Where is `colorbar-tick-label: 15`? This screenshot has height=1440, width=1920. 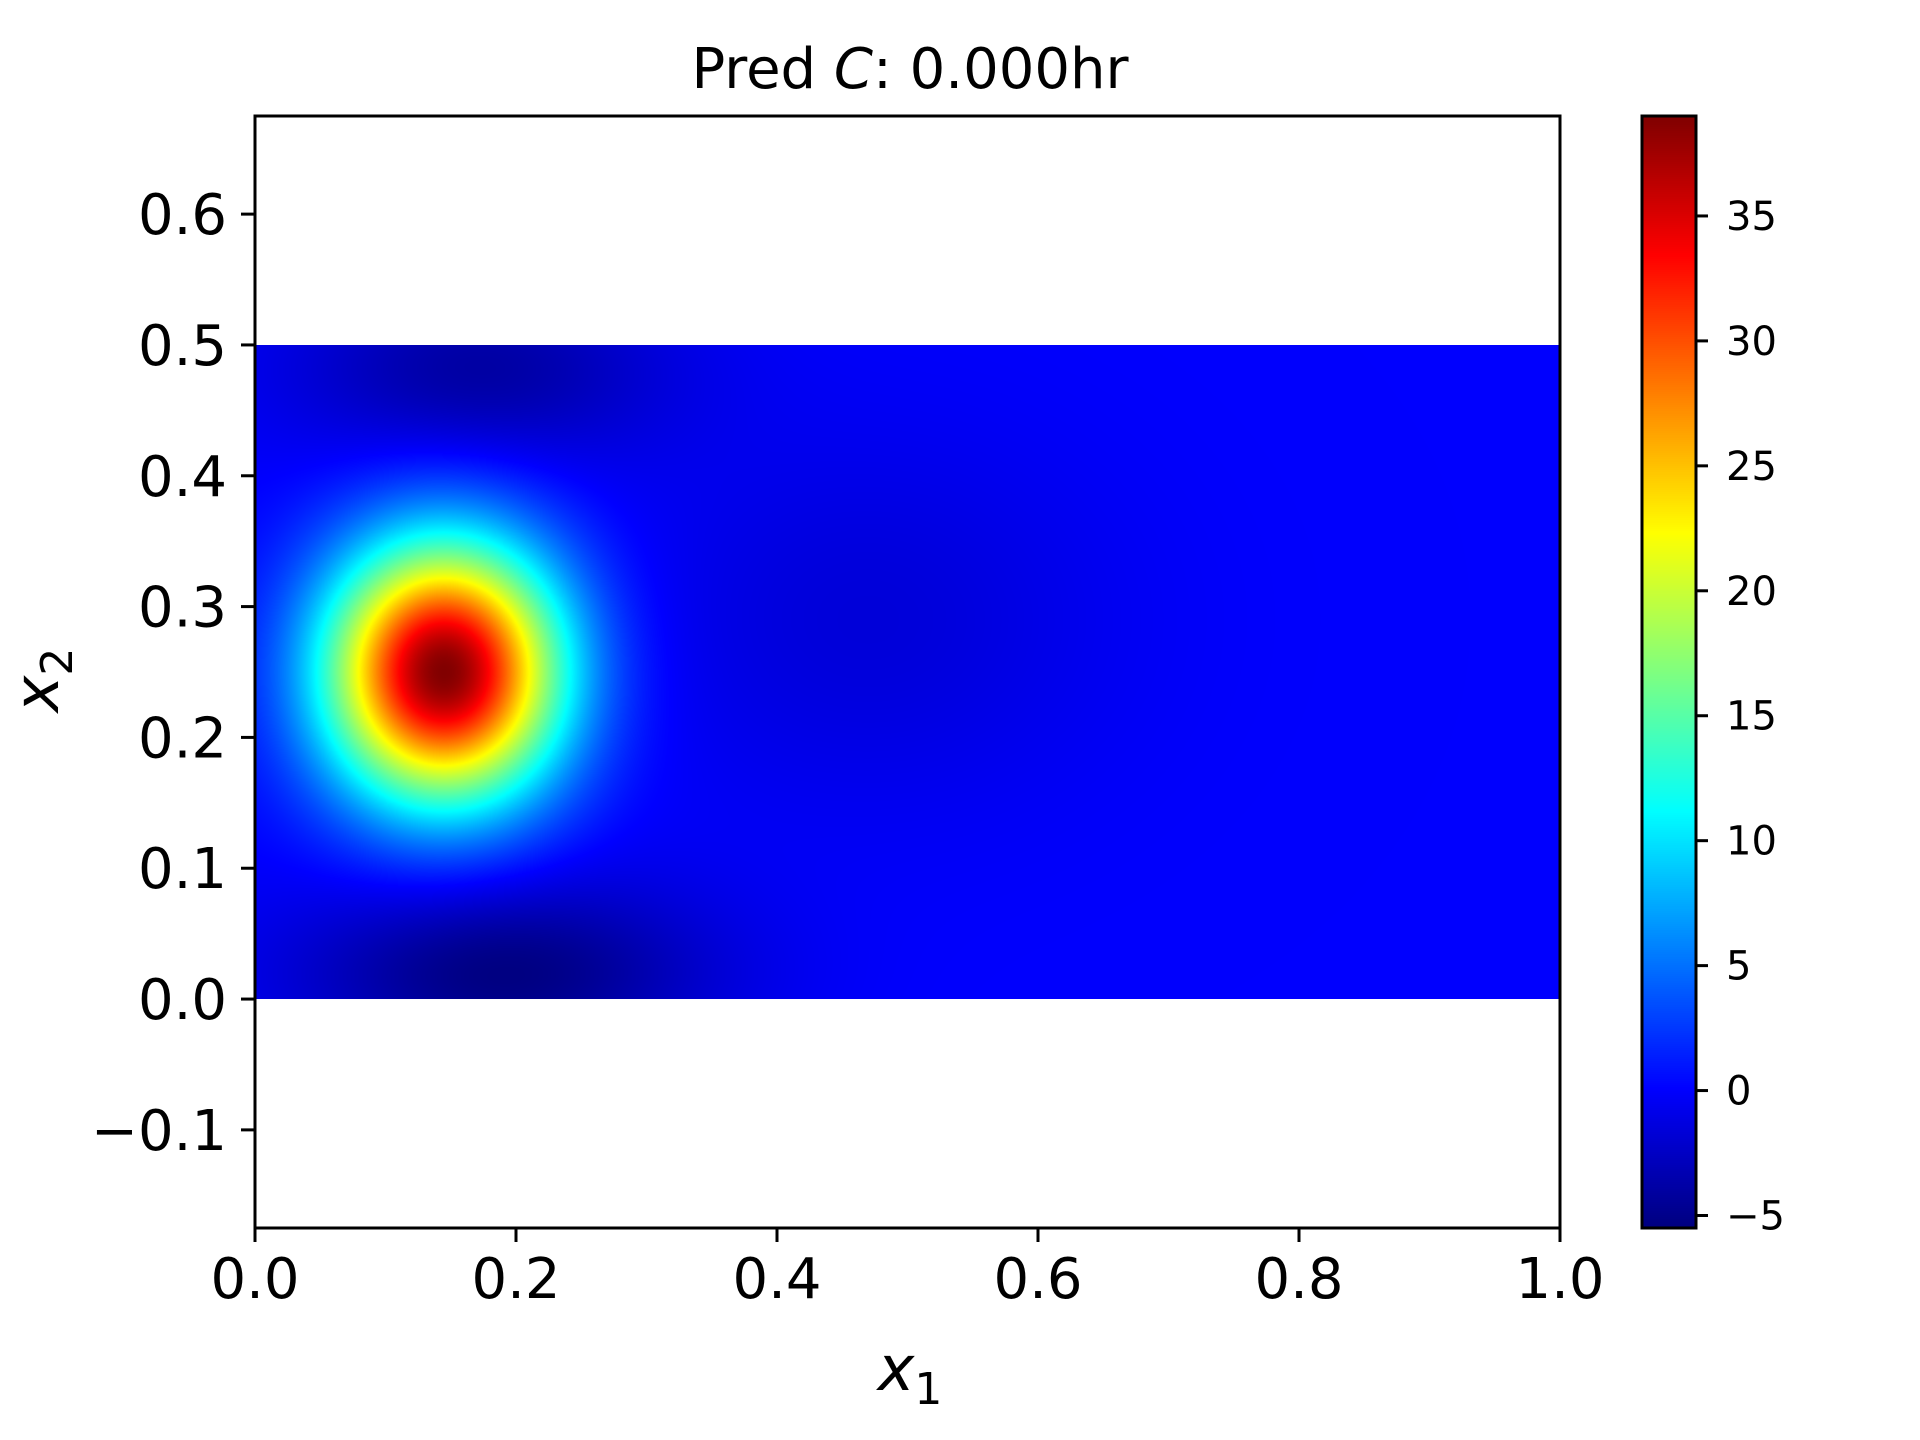 colorbar-tick-label: 15 is located at coordinates (1751, 717).